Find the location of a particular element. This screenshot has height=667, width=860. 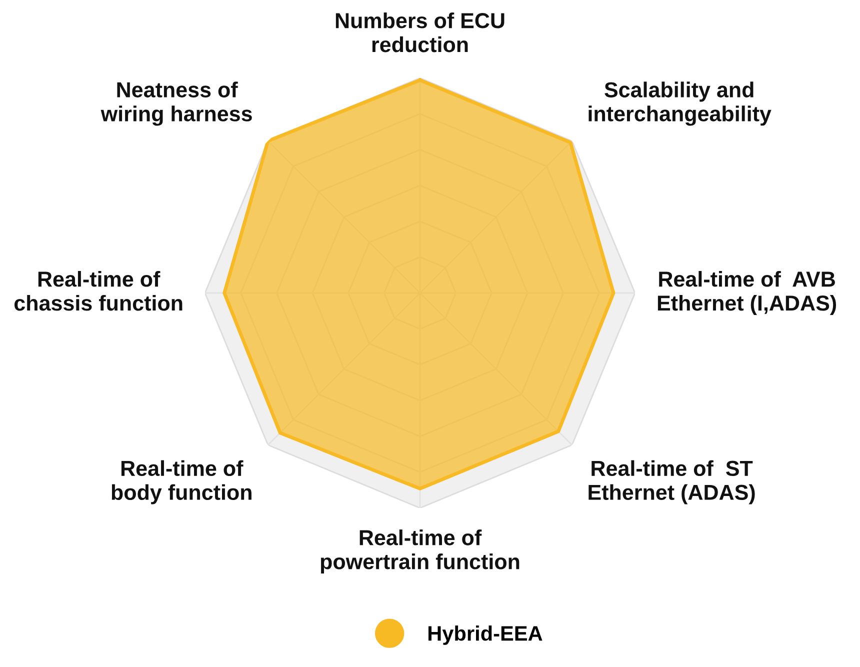

spoke-label: Real-time of AVB Ethernet (I,ADAS) is located at coordinates (747, 293).